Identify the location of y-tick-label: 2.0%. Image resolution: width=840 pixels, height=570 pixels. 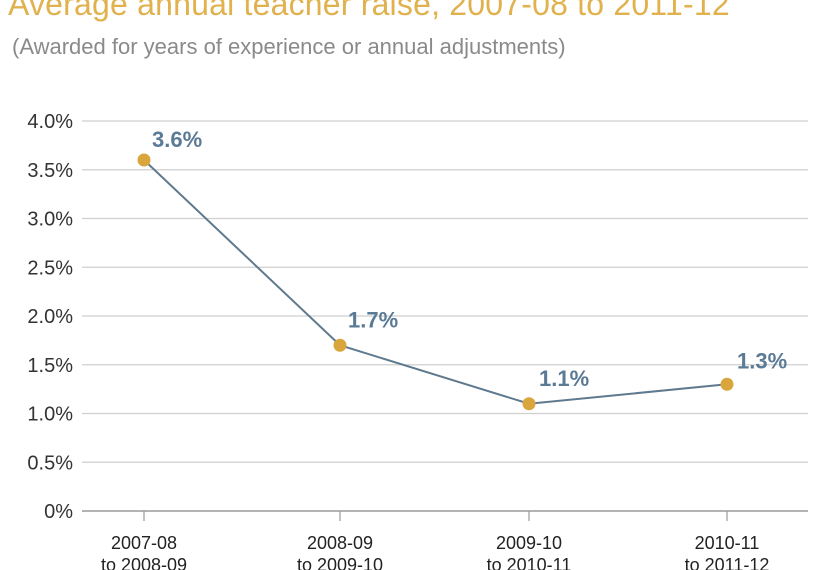
(50, 317).